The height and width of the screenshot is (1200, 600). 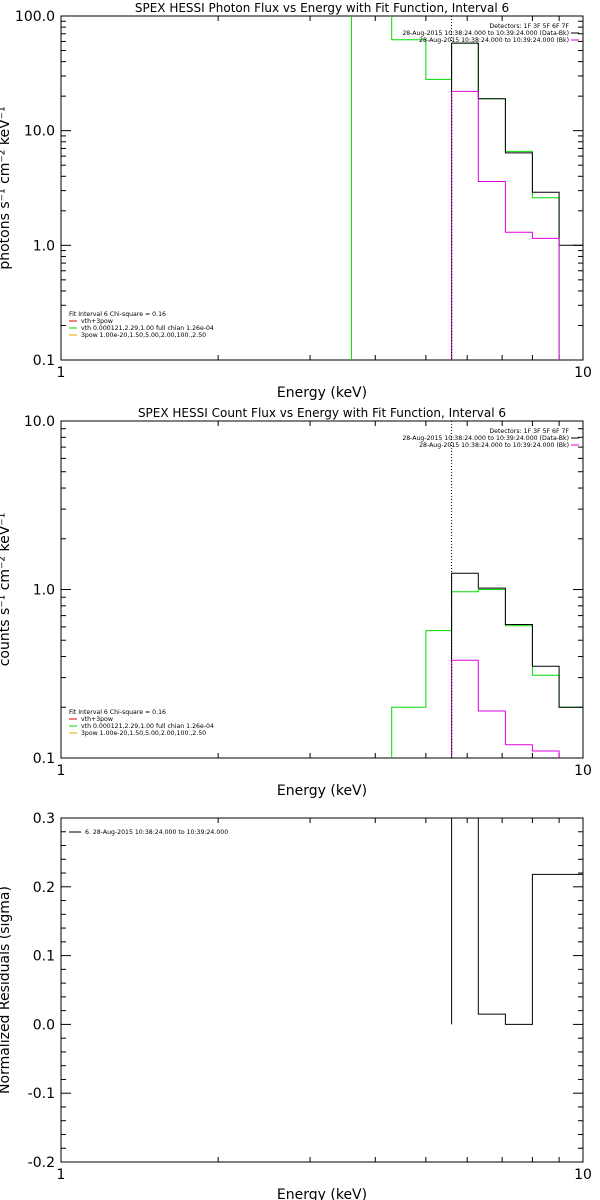 What do you see at coordinates (44, 888) in the screenshot?
I see `y-tick-label: 0.2` at bounding box center [44, 888].